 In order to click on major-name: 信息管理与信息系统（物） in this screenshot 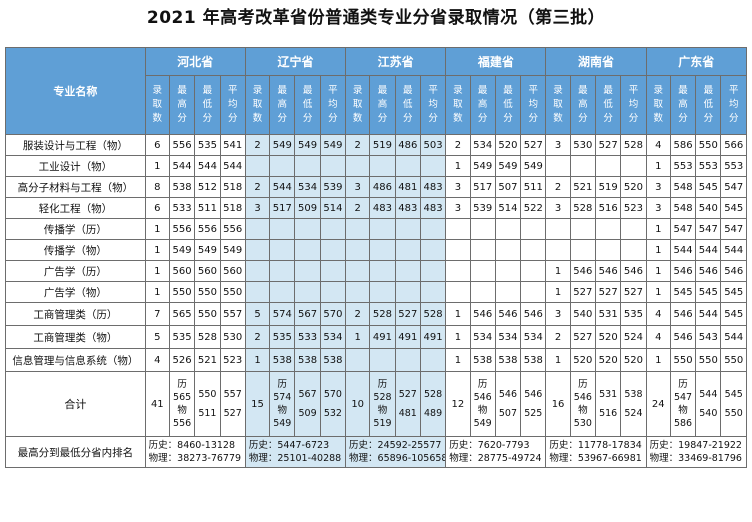, I will do `click(75, 360)`.